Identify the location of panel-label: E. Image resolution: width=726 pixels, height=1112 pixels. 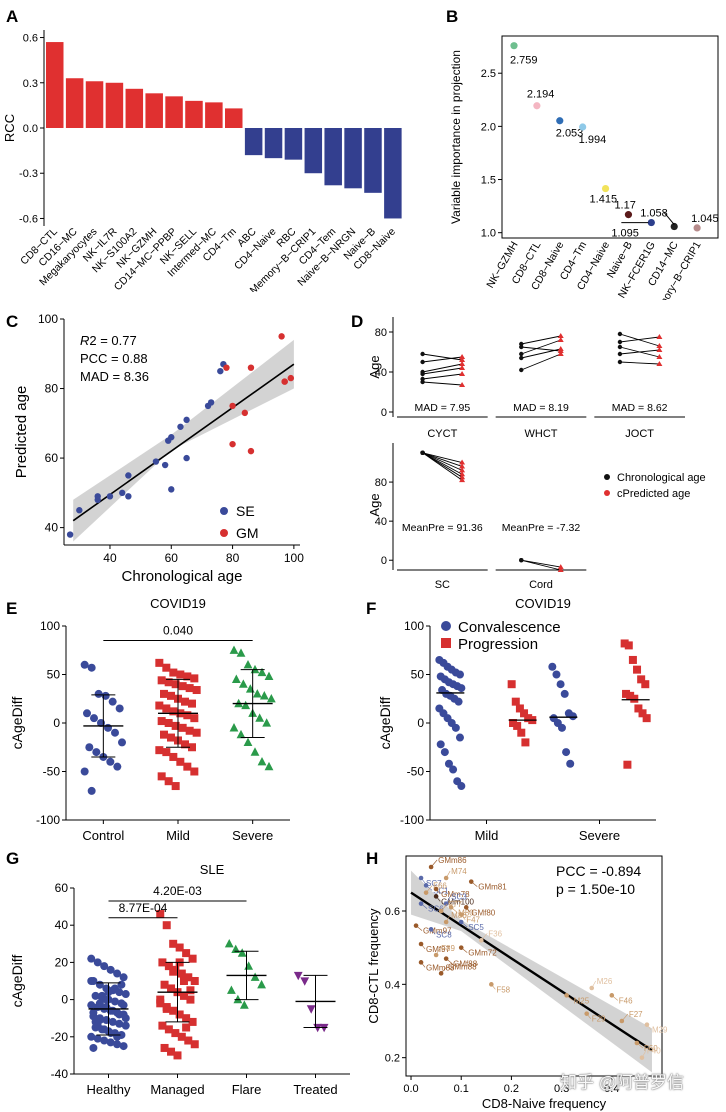
(11, 608).